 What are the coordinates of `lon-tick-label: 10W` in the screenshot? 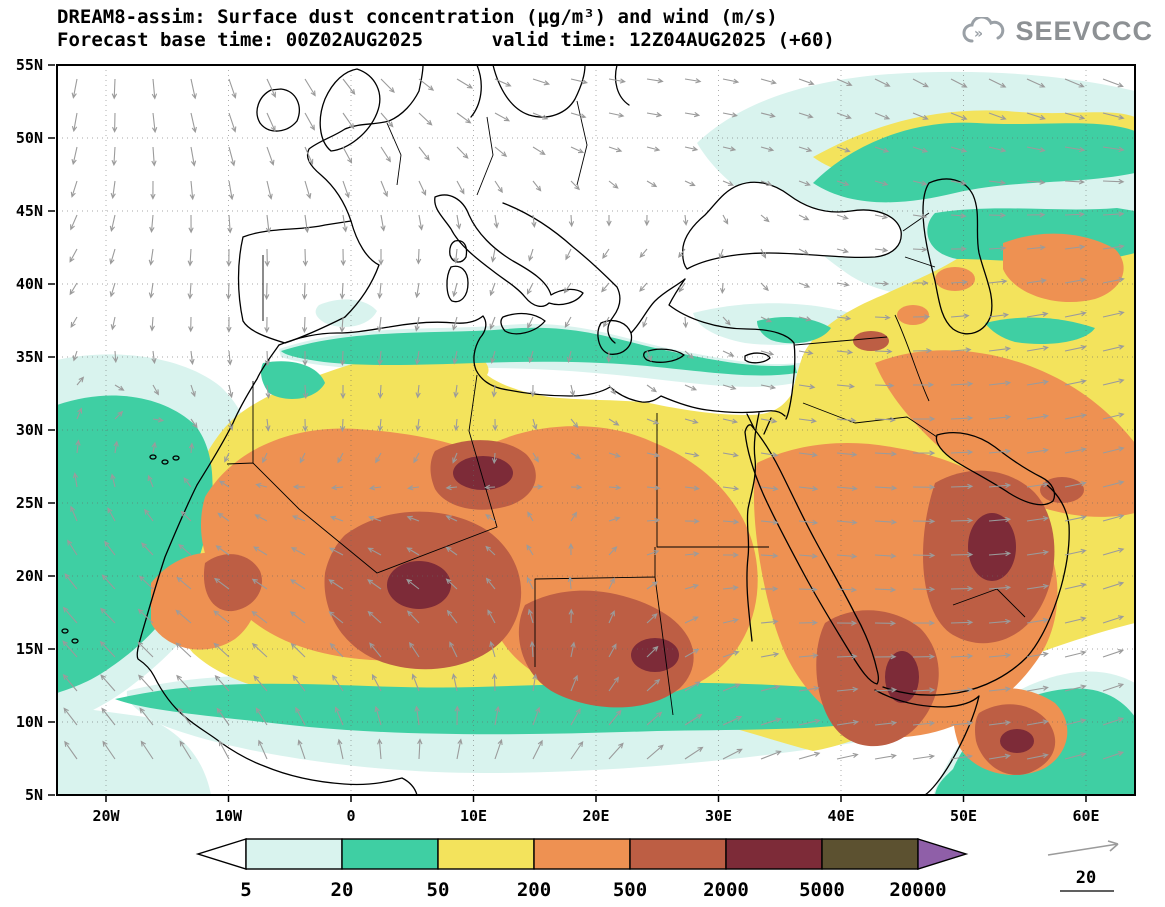 It's located at (229, 816).